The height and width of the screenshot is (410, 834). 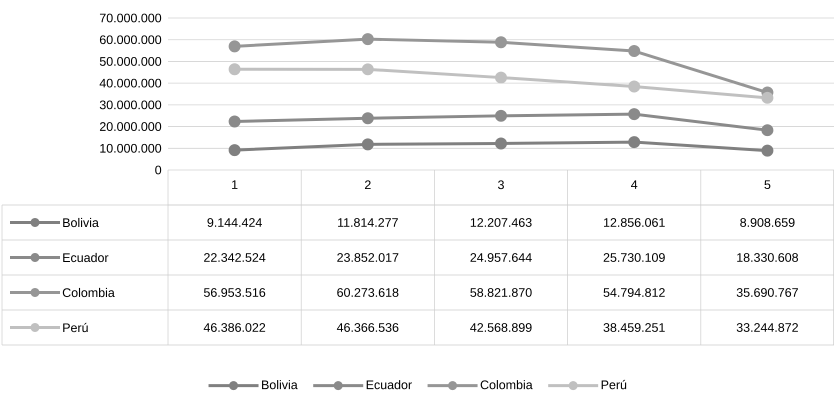 What do you see at coordinates (131, 126) in the screenshot?
I see `y-tick-label: 20.000.000` at bounding box center [131, 126].